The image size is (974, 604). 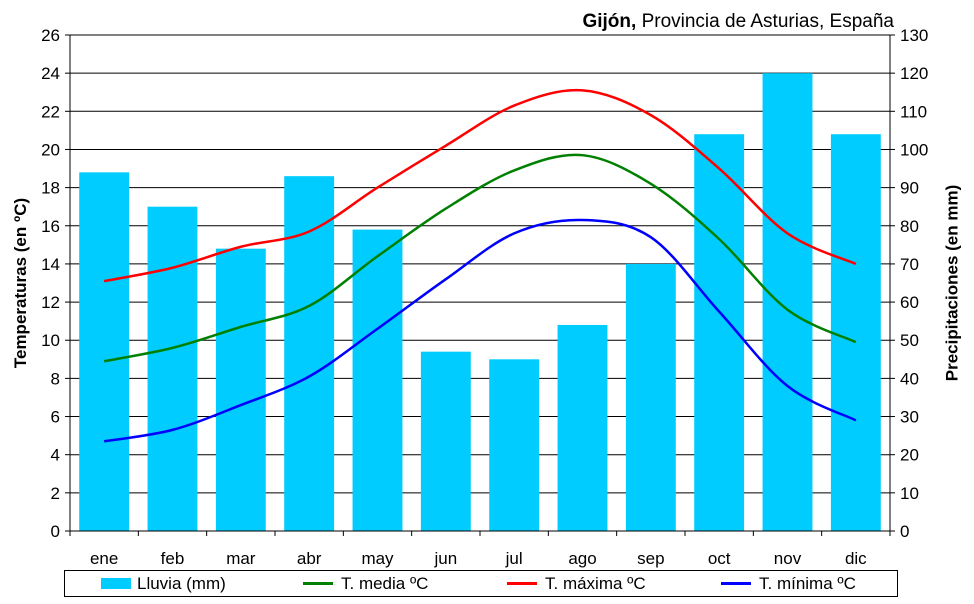 I want to click on legend-line-mean, so click(x=318, y=583).